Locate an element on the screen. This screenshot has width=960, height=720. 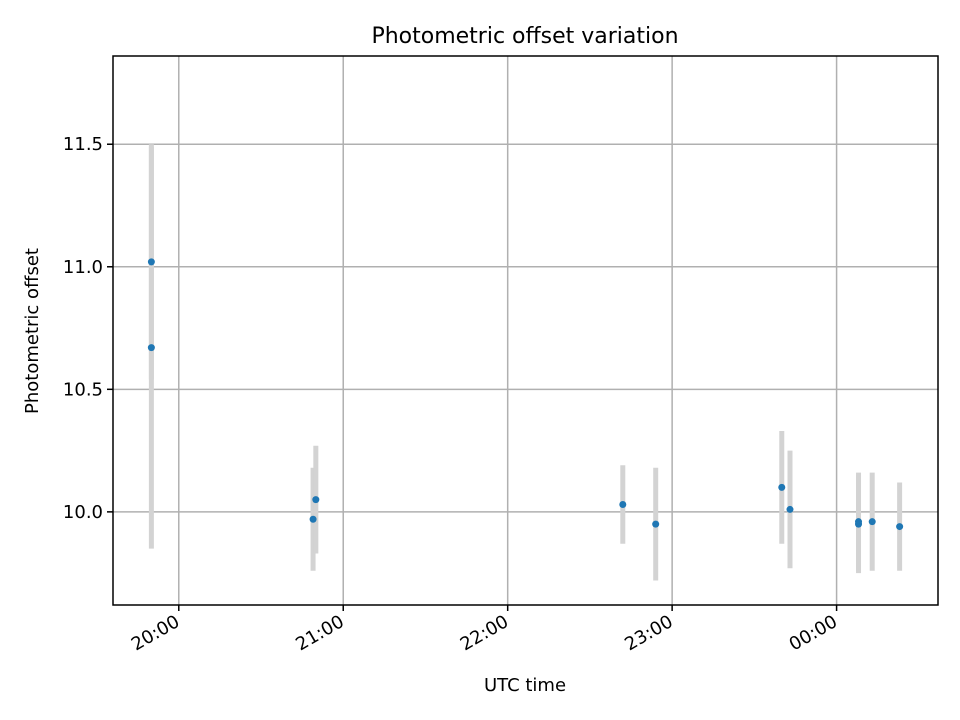
y-axis-label: Photometric offset is located at coordinates (32, 331).